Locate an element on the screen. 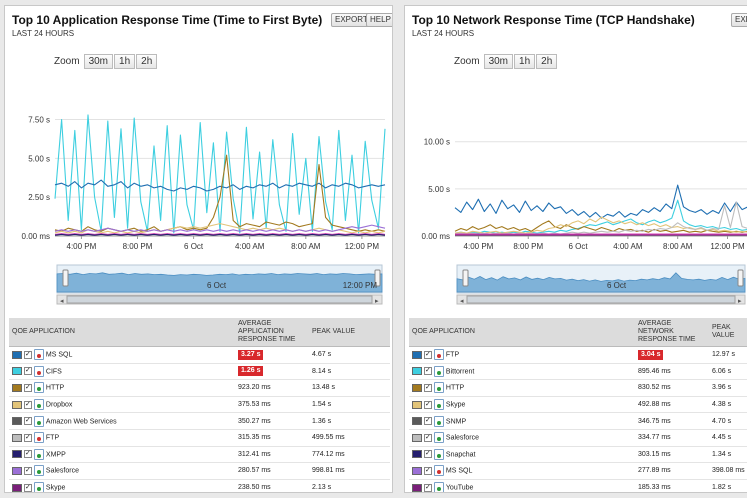  col-header-average: AVERAGE APPLICATION RESPONSE TIME is located at coordinates (272, 332).